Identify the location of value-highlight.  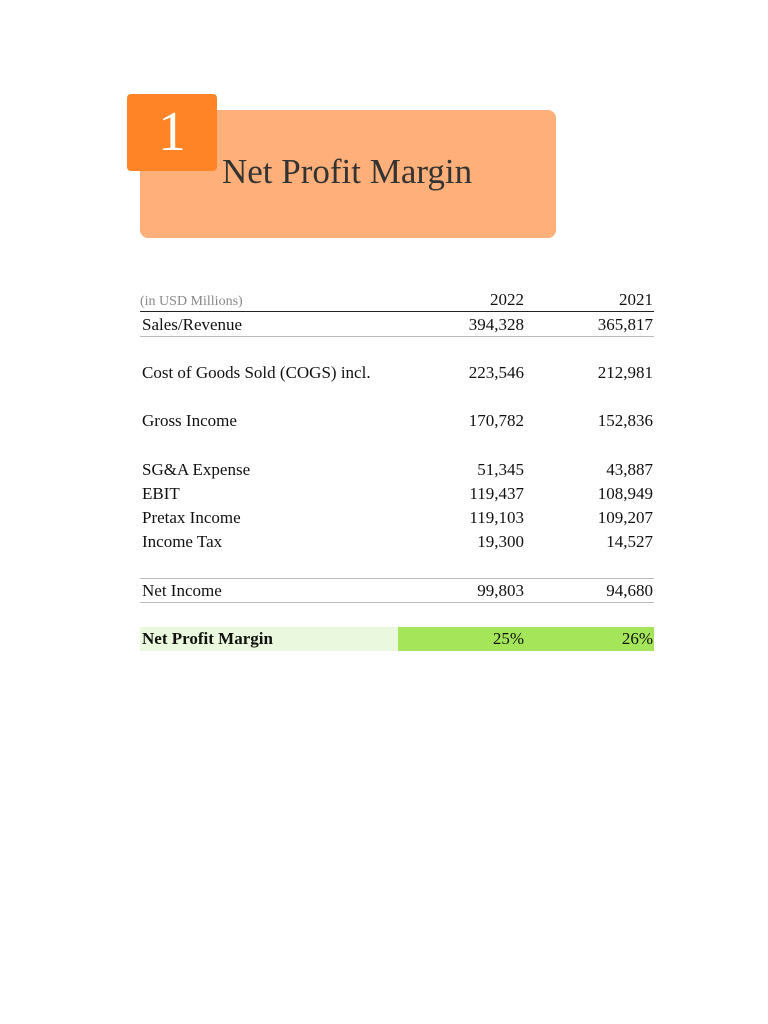
(526, 639).